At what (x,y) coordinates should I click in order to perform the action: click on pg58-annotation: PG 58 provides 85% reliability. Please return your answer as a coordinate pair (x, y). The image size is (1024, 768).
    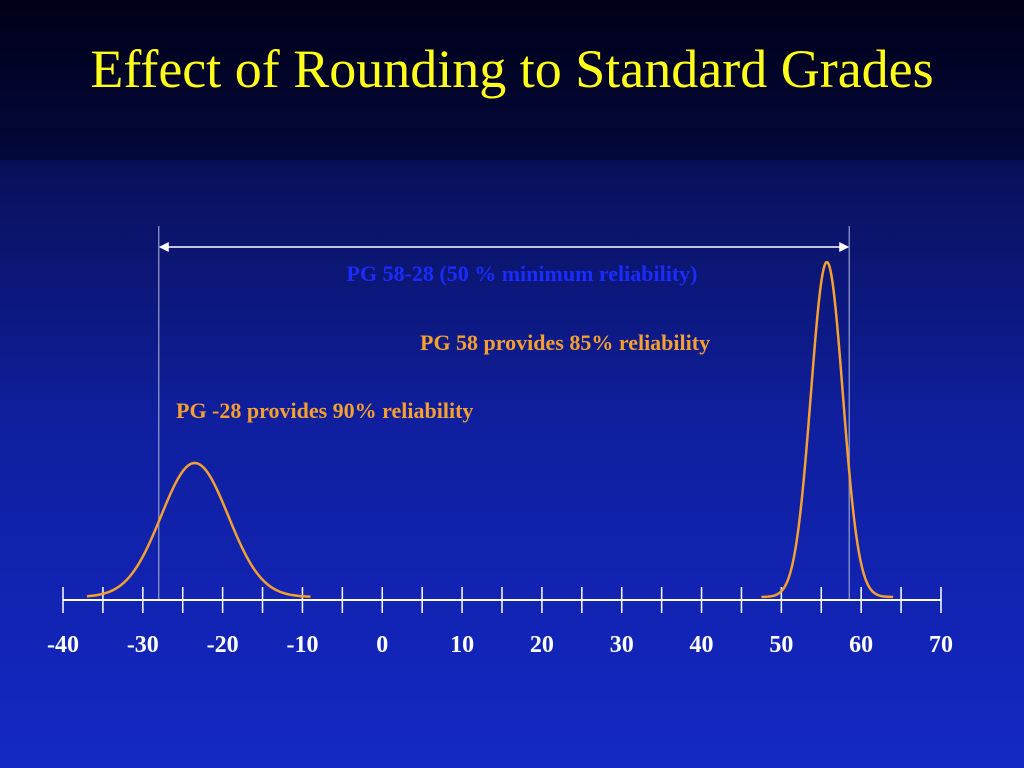
    Looking at the image, I should click on (565, 342).